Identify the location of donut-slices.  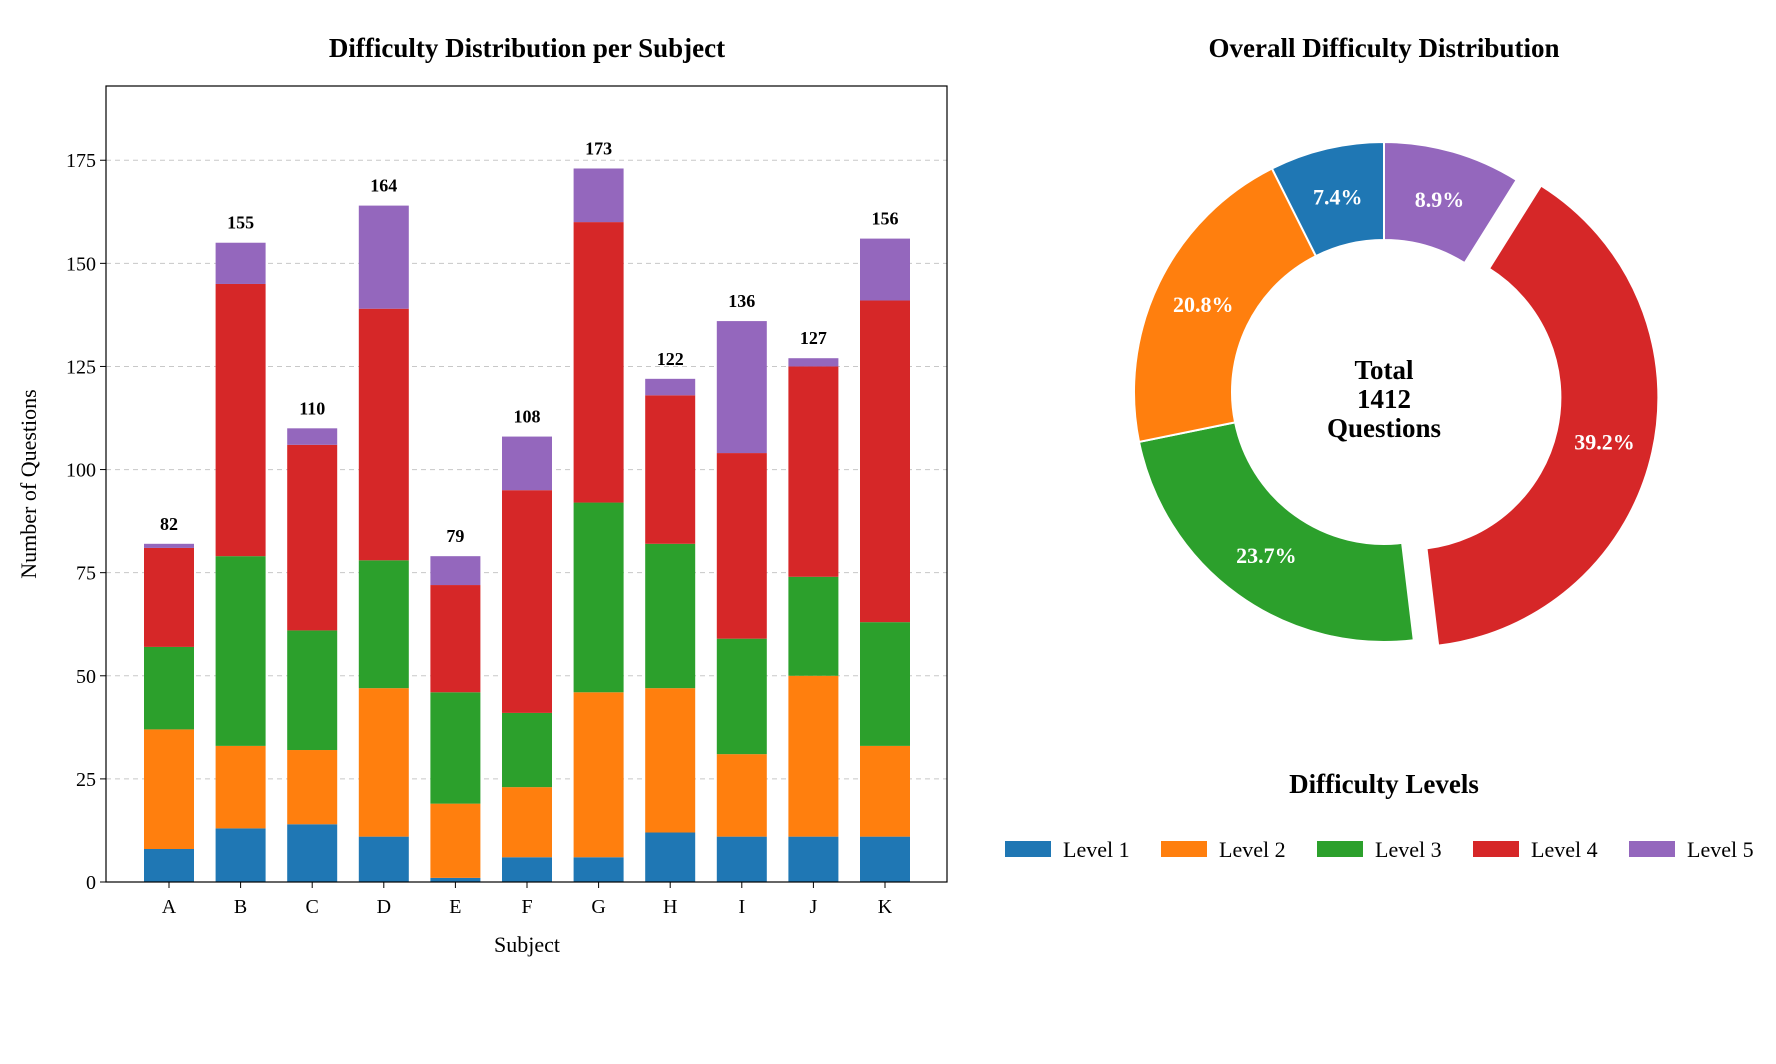
(1396, 393).